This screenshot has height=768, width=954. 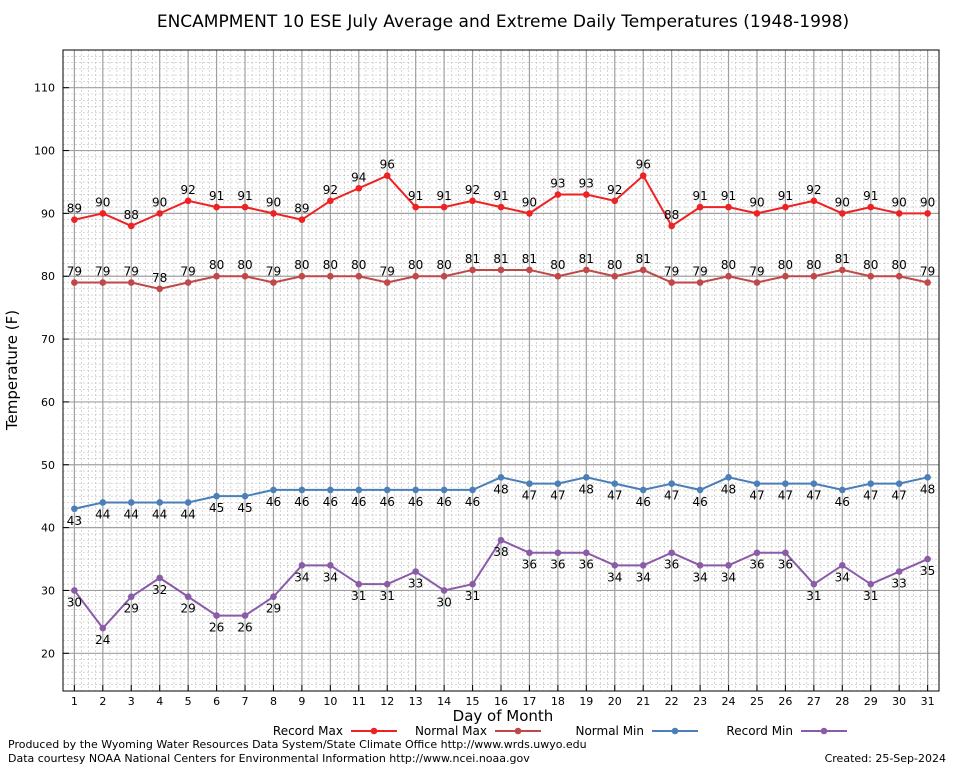 I want to click on y-tick-label: 30, so click(x=48, y=590).